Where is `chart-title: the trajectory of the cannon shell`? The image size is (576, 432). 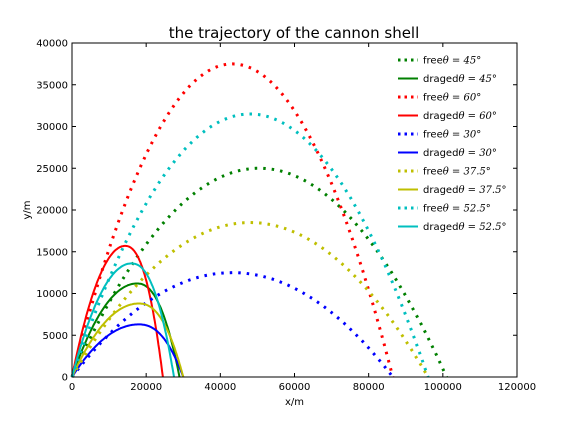 chart-title: the trajectory of the cannon shell is located at coordinates (294, 33).